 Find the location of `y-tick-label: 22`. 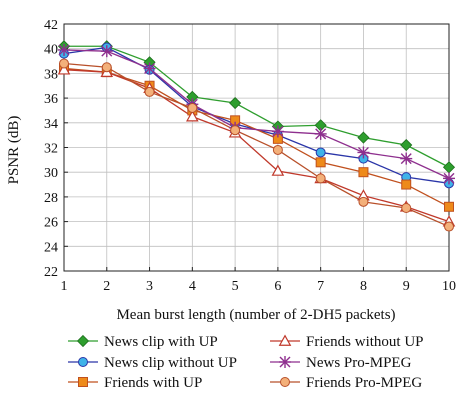

y-tick-label: 22 is located at coordinates (51, 272).